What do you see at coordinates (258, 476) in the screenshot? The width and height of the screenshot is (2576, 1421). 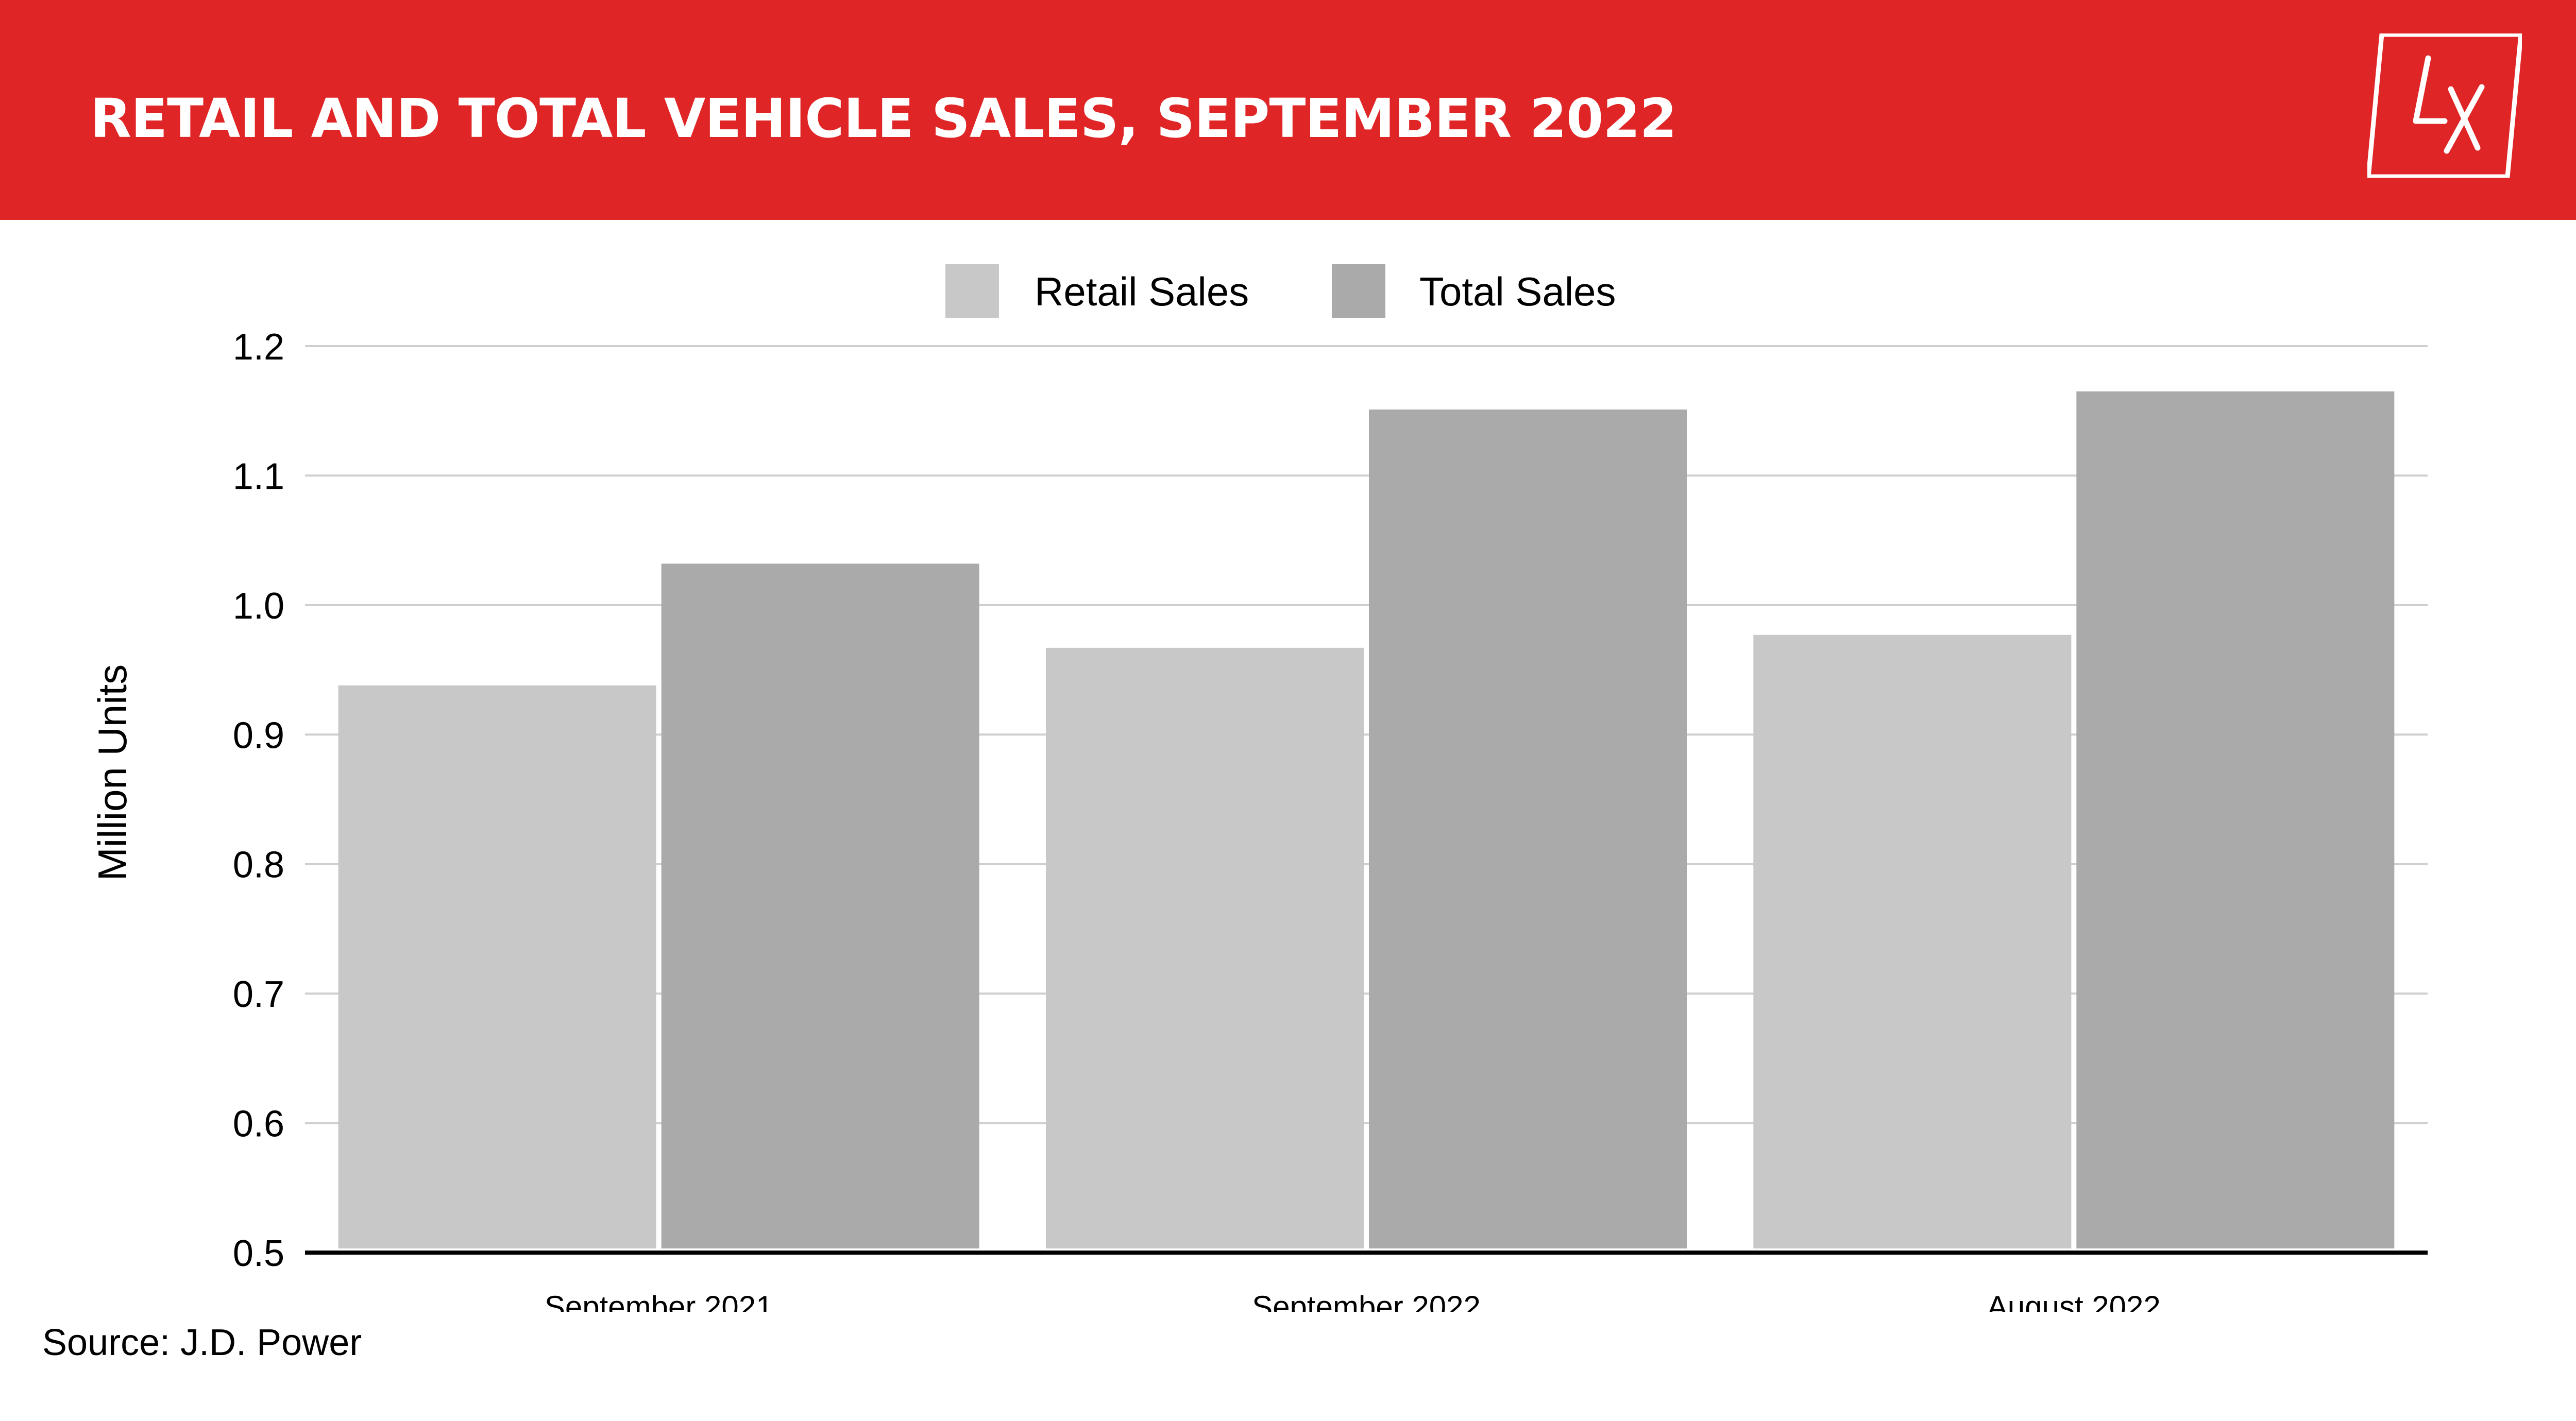 I see `y-tick-label: 1.1` at bounding box center [258, 476].